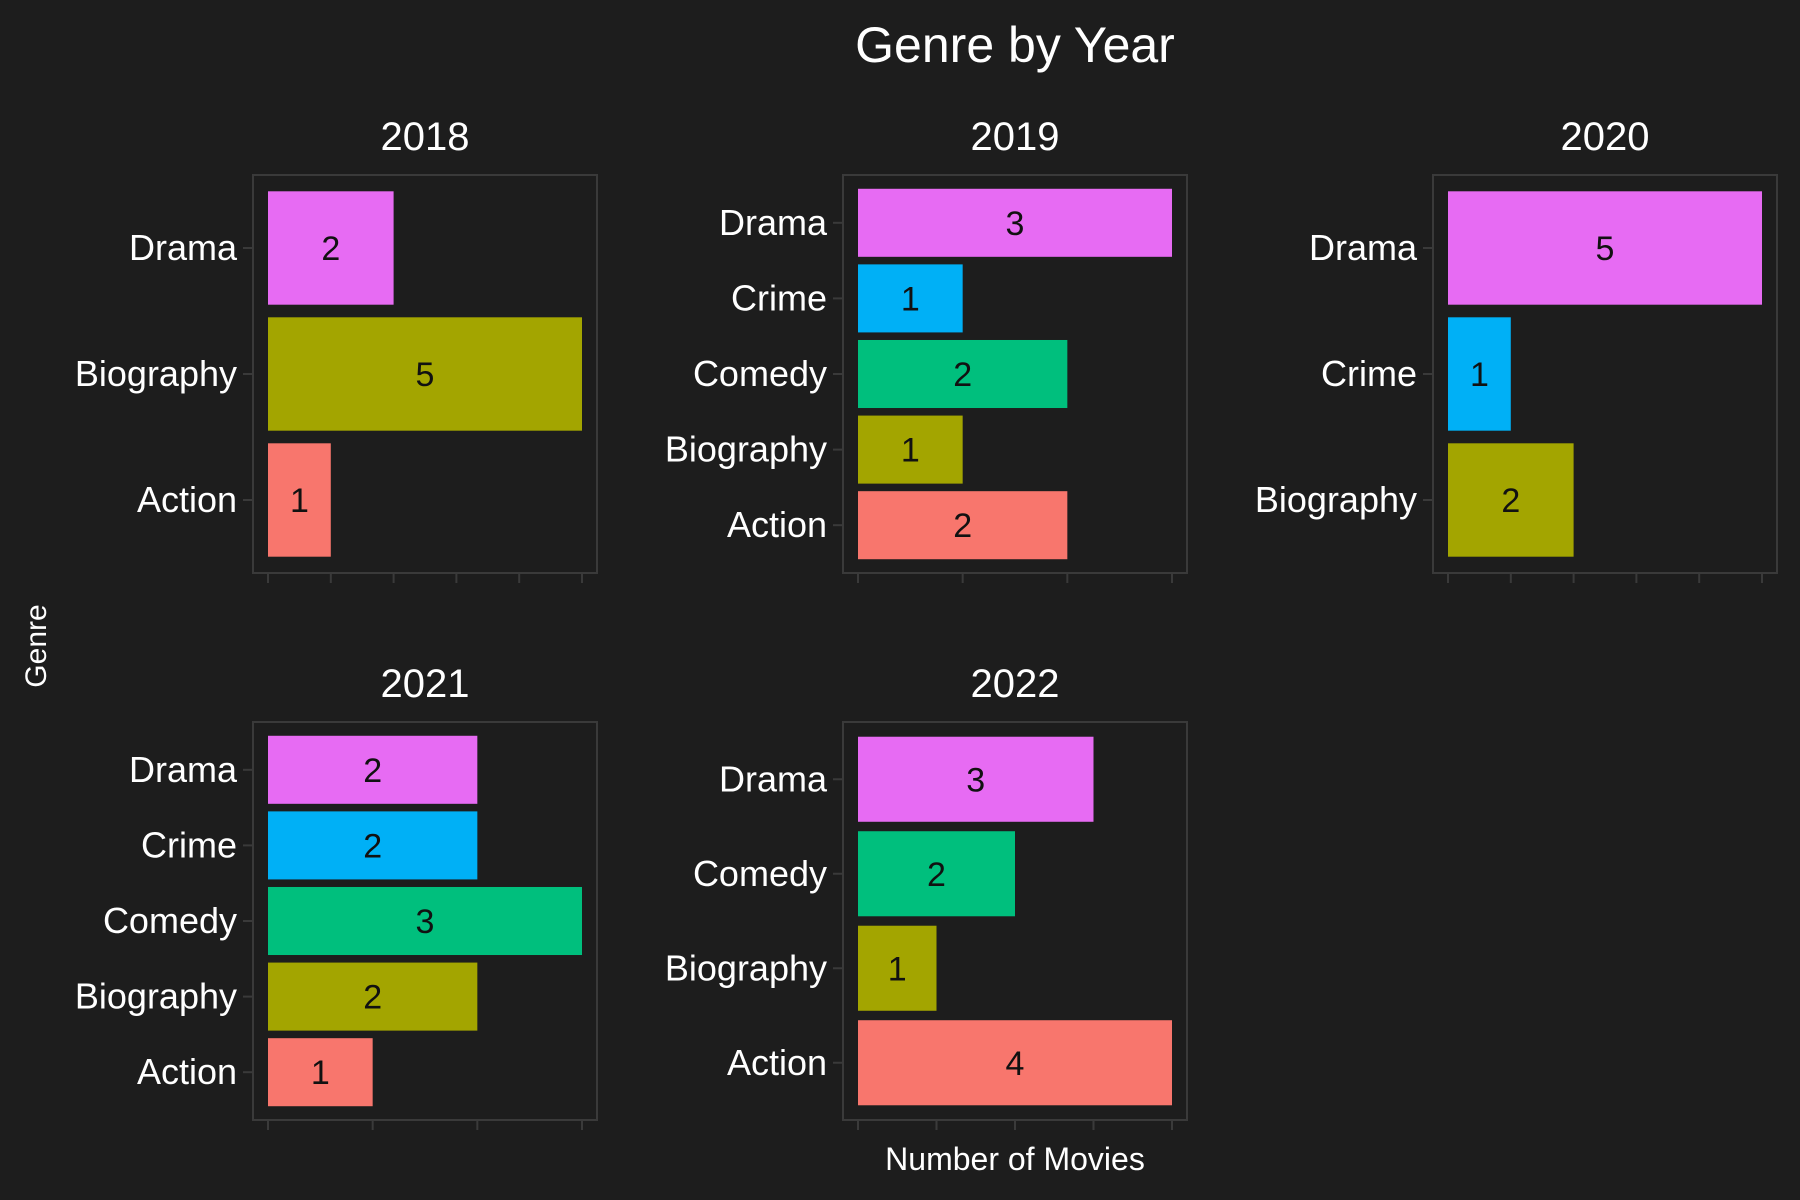  I want to click on facet-title: 2018, so click(425, 137).